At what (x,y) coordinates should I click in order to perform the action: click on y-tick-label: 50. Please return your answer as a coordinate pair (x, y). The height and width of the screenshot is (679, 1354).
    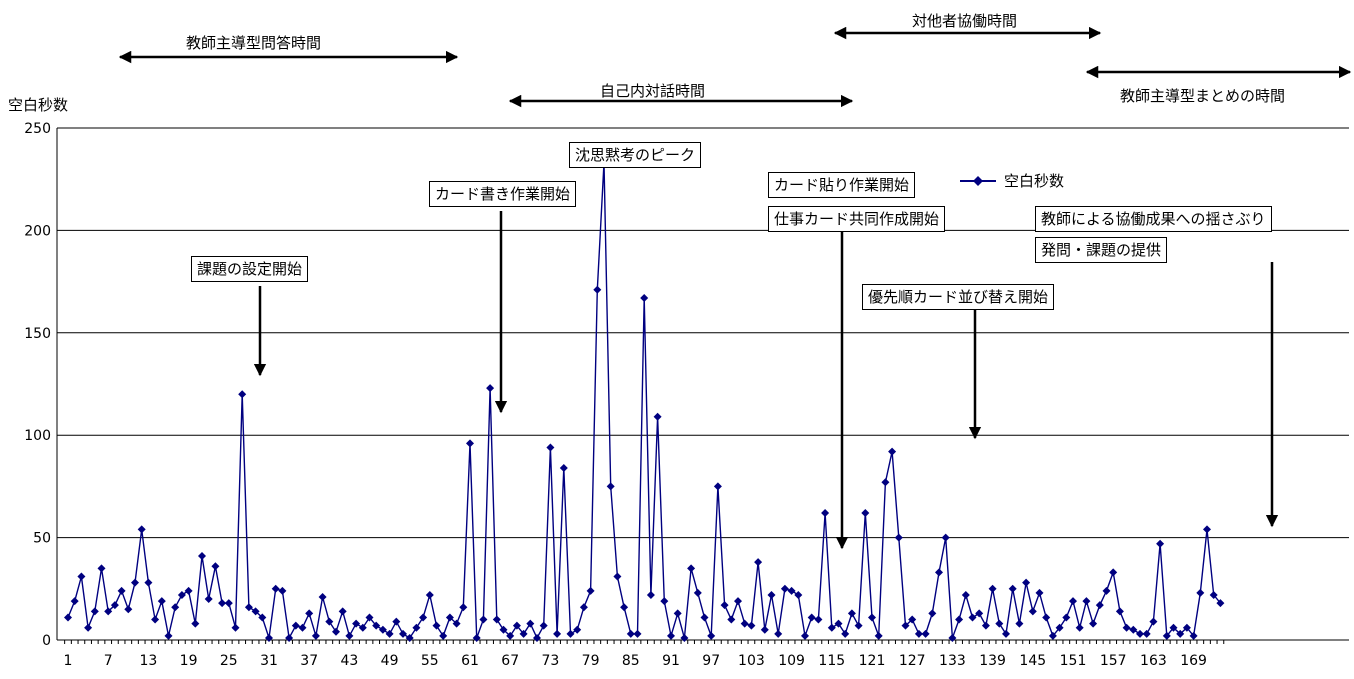
    Looking at the image, I should click on (42, 539).